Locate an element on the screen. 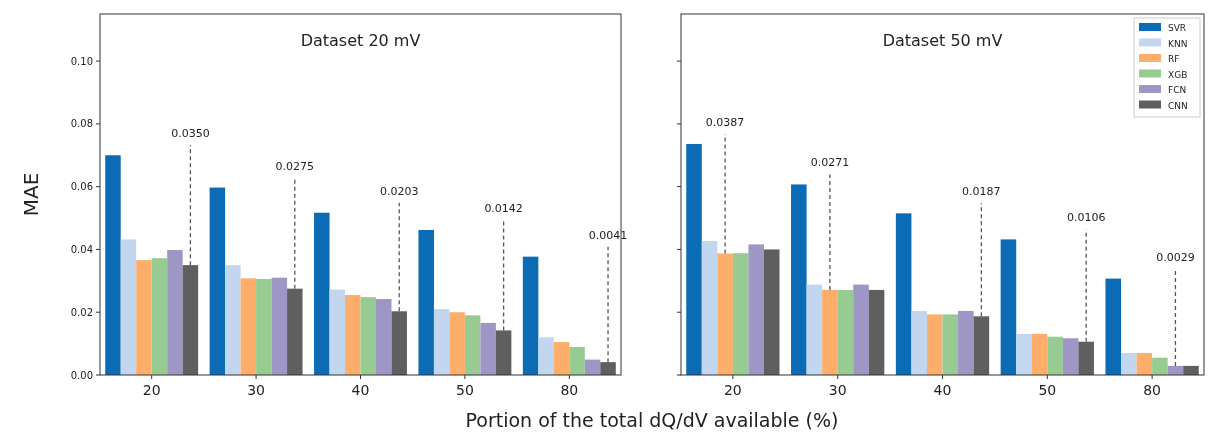 The height and width of the screenshot is (435, 1216). annotation: 0.0106 is located at coordinates (1086, 218).